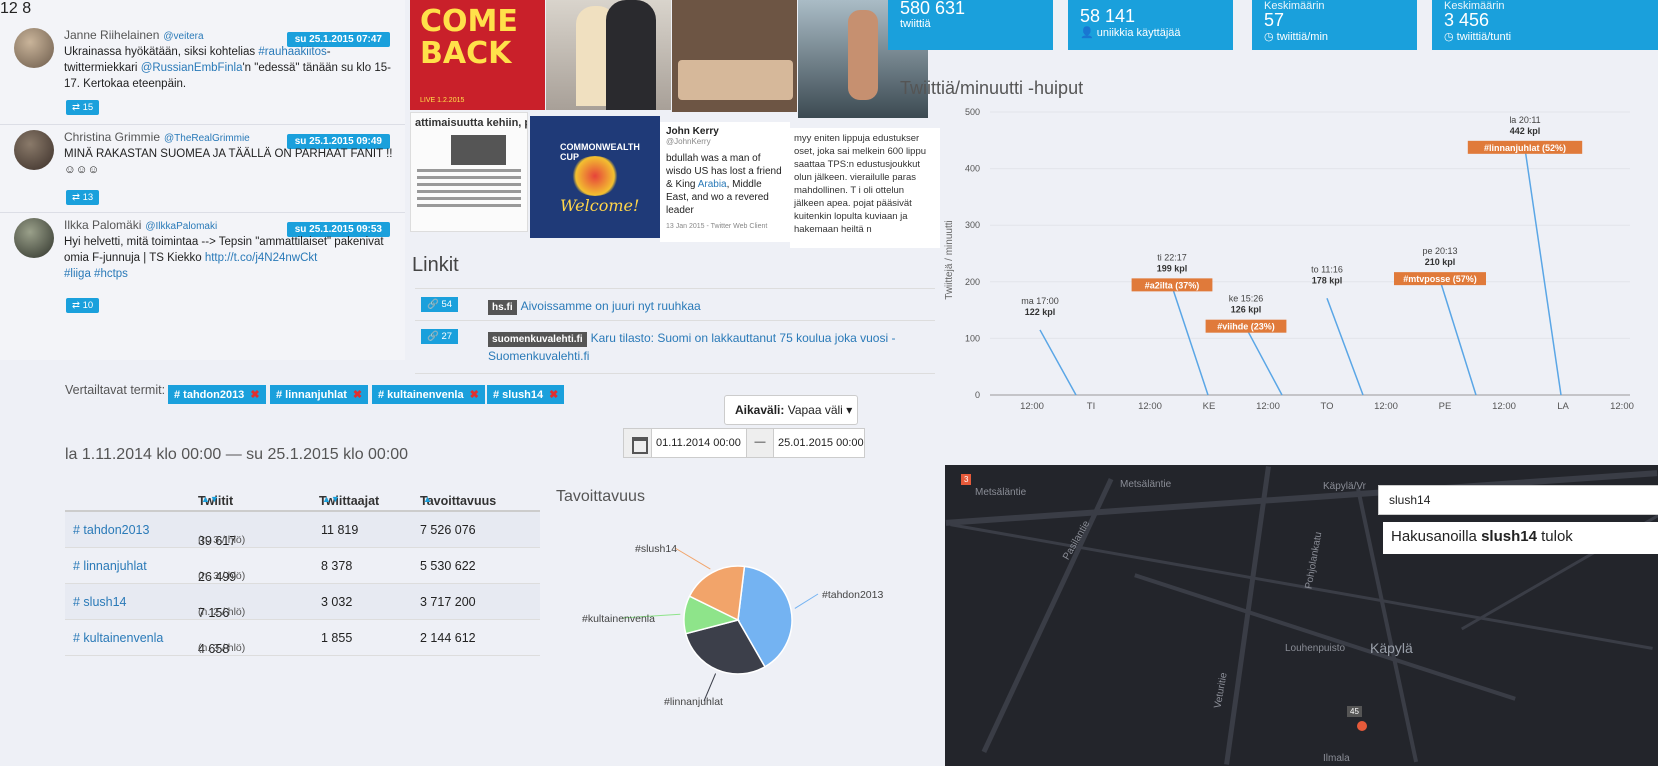 The image size is (1658, 766). What do you see at coordinates (608, 55) in the screenshot?
I see `media-photo-couple` at bounding box center [608, 55].